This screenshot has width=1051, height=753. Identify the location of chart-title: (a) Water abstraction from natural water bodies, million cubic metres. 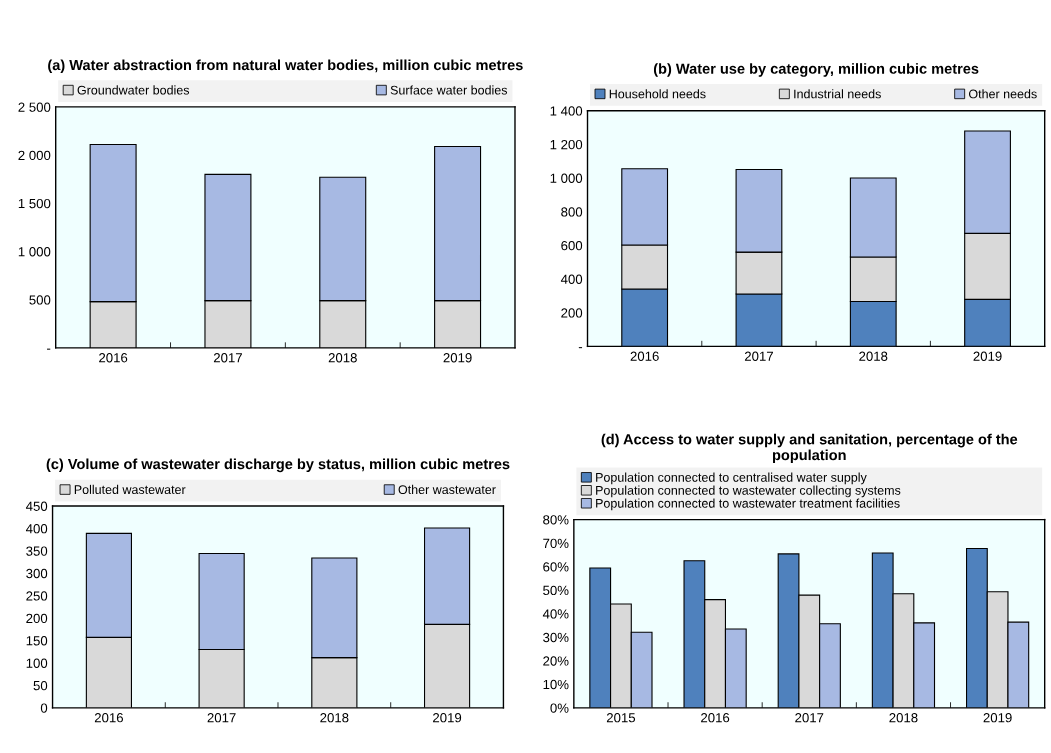
(285, 66).